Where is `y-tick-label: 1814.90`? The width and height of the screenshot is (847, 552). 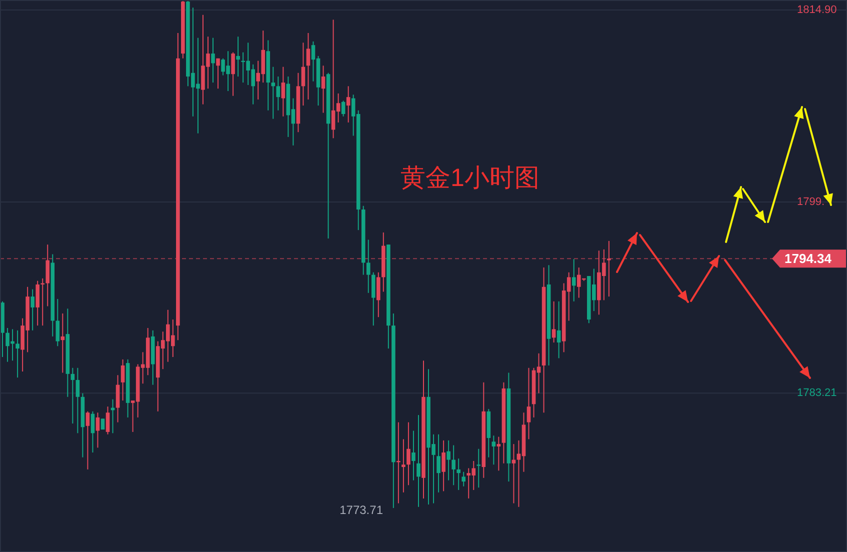
y-tick-label: 1814.90 is located at coordinates (817, 10).